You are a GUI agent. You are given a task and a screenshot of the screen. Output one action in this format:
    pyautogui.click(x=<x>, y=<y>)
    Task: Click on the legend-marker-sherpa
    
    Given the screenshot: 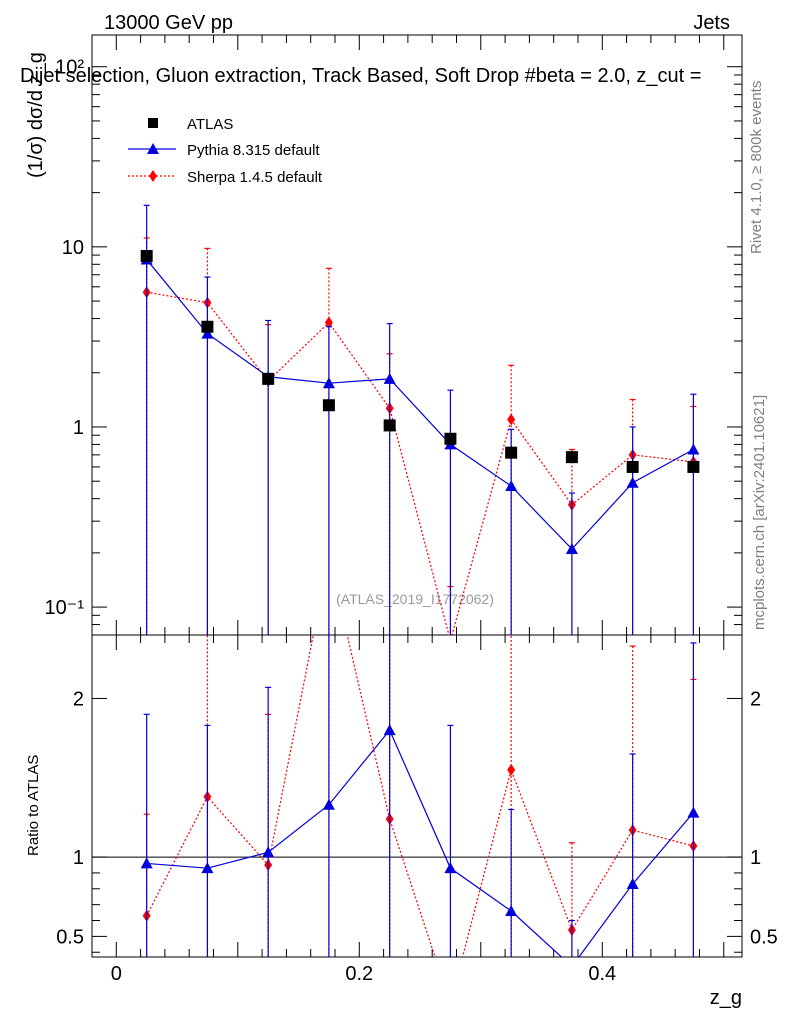 What is the action you would take?
    pyautogui.click(x=153, y=176)
    